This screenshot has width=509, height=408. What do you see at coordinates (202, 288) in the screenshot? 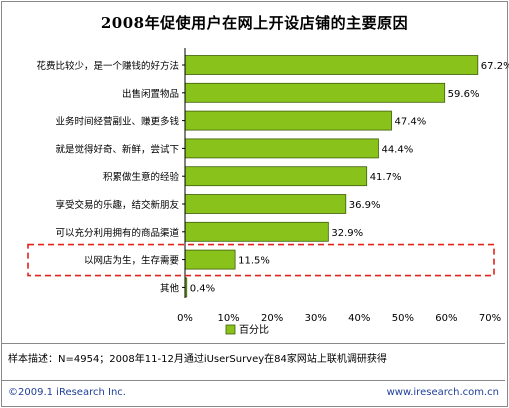
I see `value-label: 0.4%` at bounding box center [202, 288].